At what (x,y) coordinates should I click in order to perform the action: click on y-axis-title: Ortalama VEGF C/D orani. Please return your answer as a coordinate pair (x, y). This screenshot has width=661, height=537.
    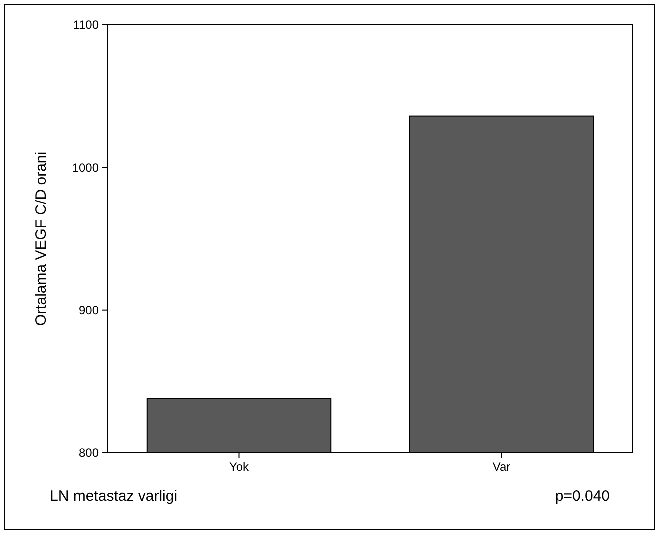
    Looking at the image, I should click on (41, 239).